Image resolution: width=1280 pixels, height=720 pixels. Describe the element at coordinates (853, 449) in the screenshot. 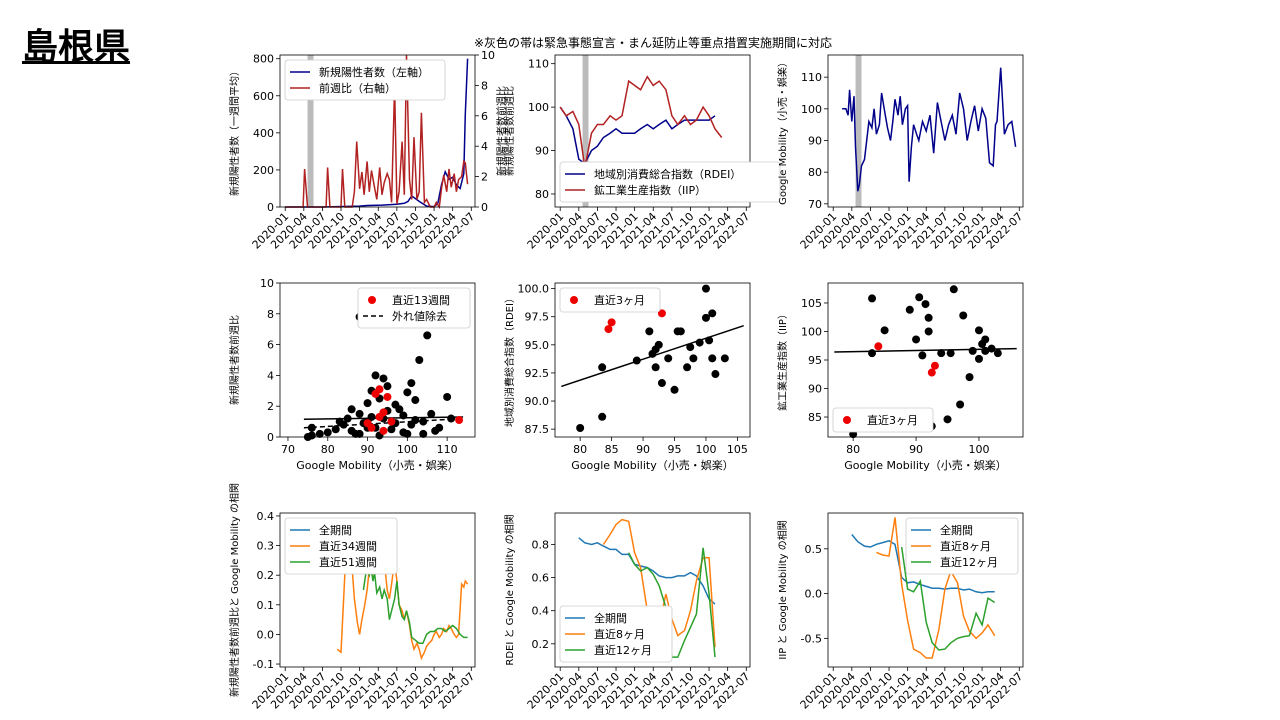

I see `p6-x-tick-label: 80` at that location.